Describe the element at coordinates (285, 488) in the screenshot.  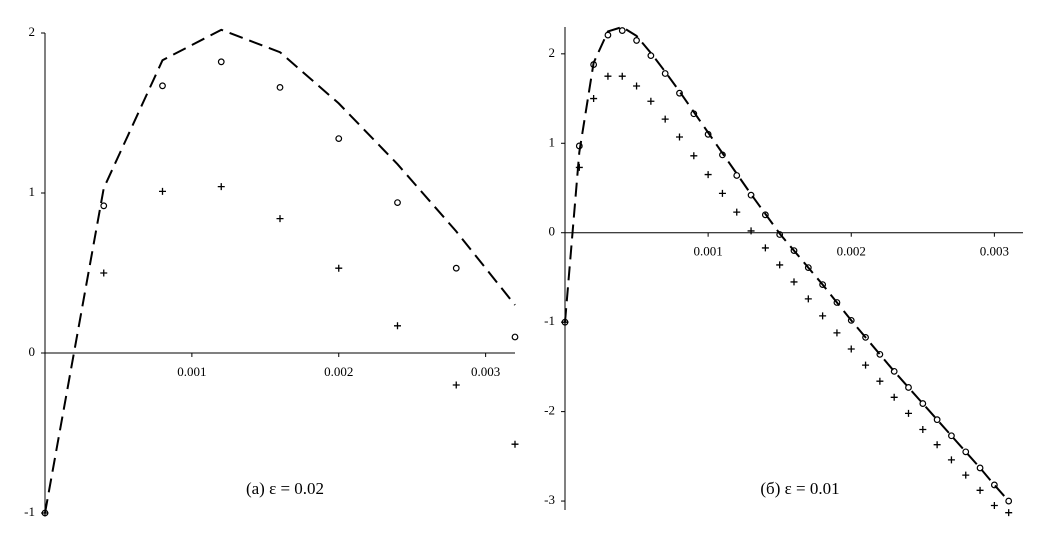
I see `annotation: (a) ε = 0.02` at that location.